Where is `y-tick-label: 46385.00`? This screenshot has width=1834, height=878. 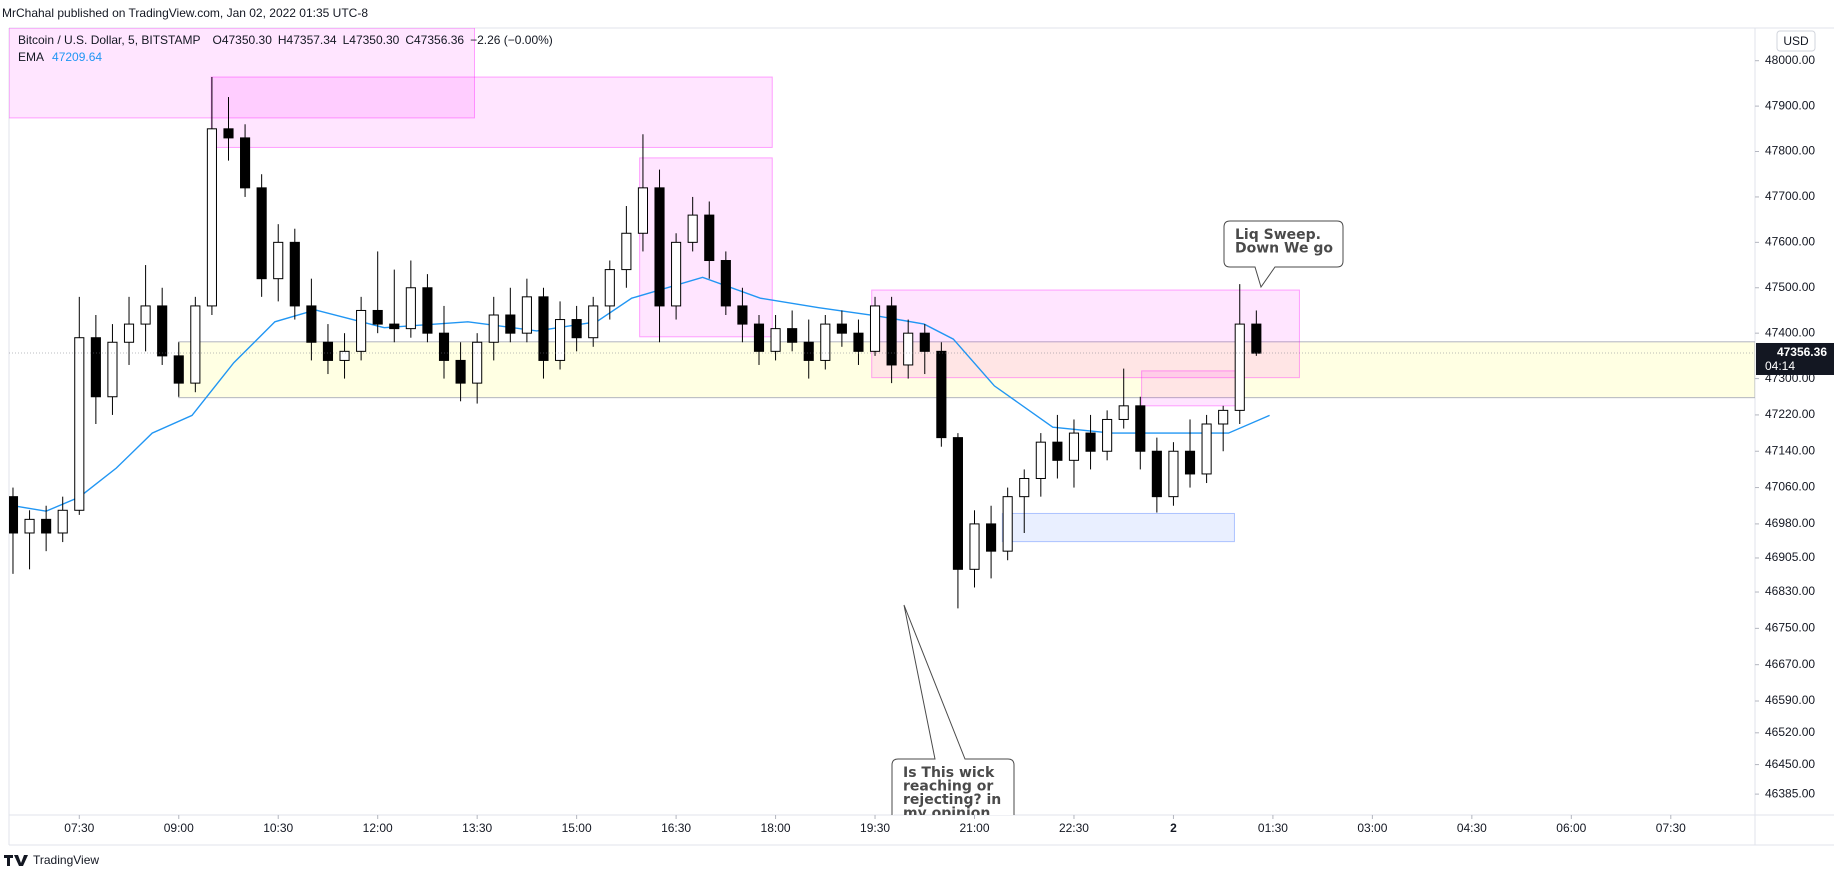 y-tick-label: 46385.00 is located at coordinates (1790, 793).